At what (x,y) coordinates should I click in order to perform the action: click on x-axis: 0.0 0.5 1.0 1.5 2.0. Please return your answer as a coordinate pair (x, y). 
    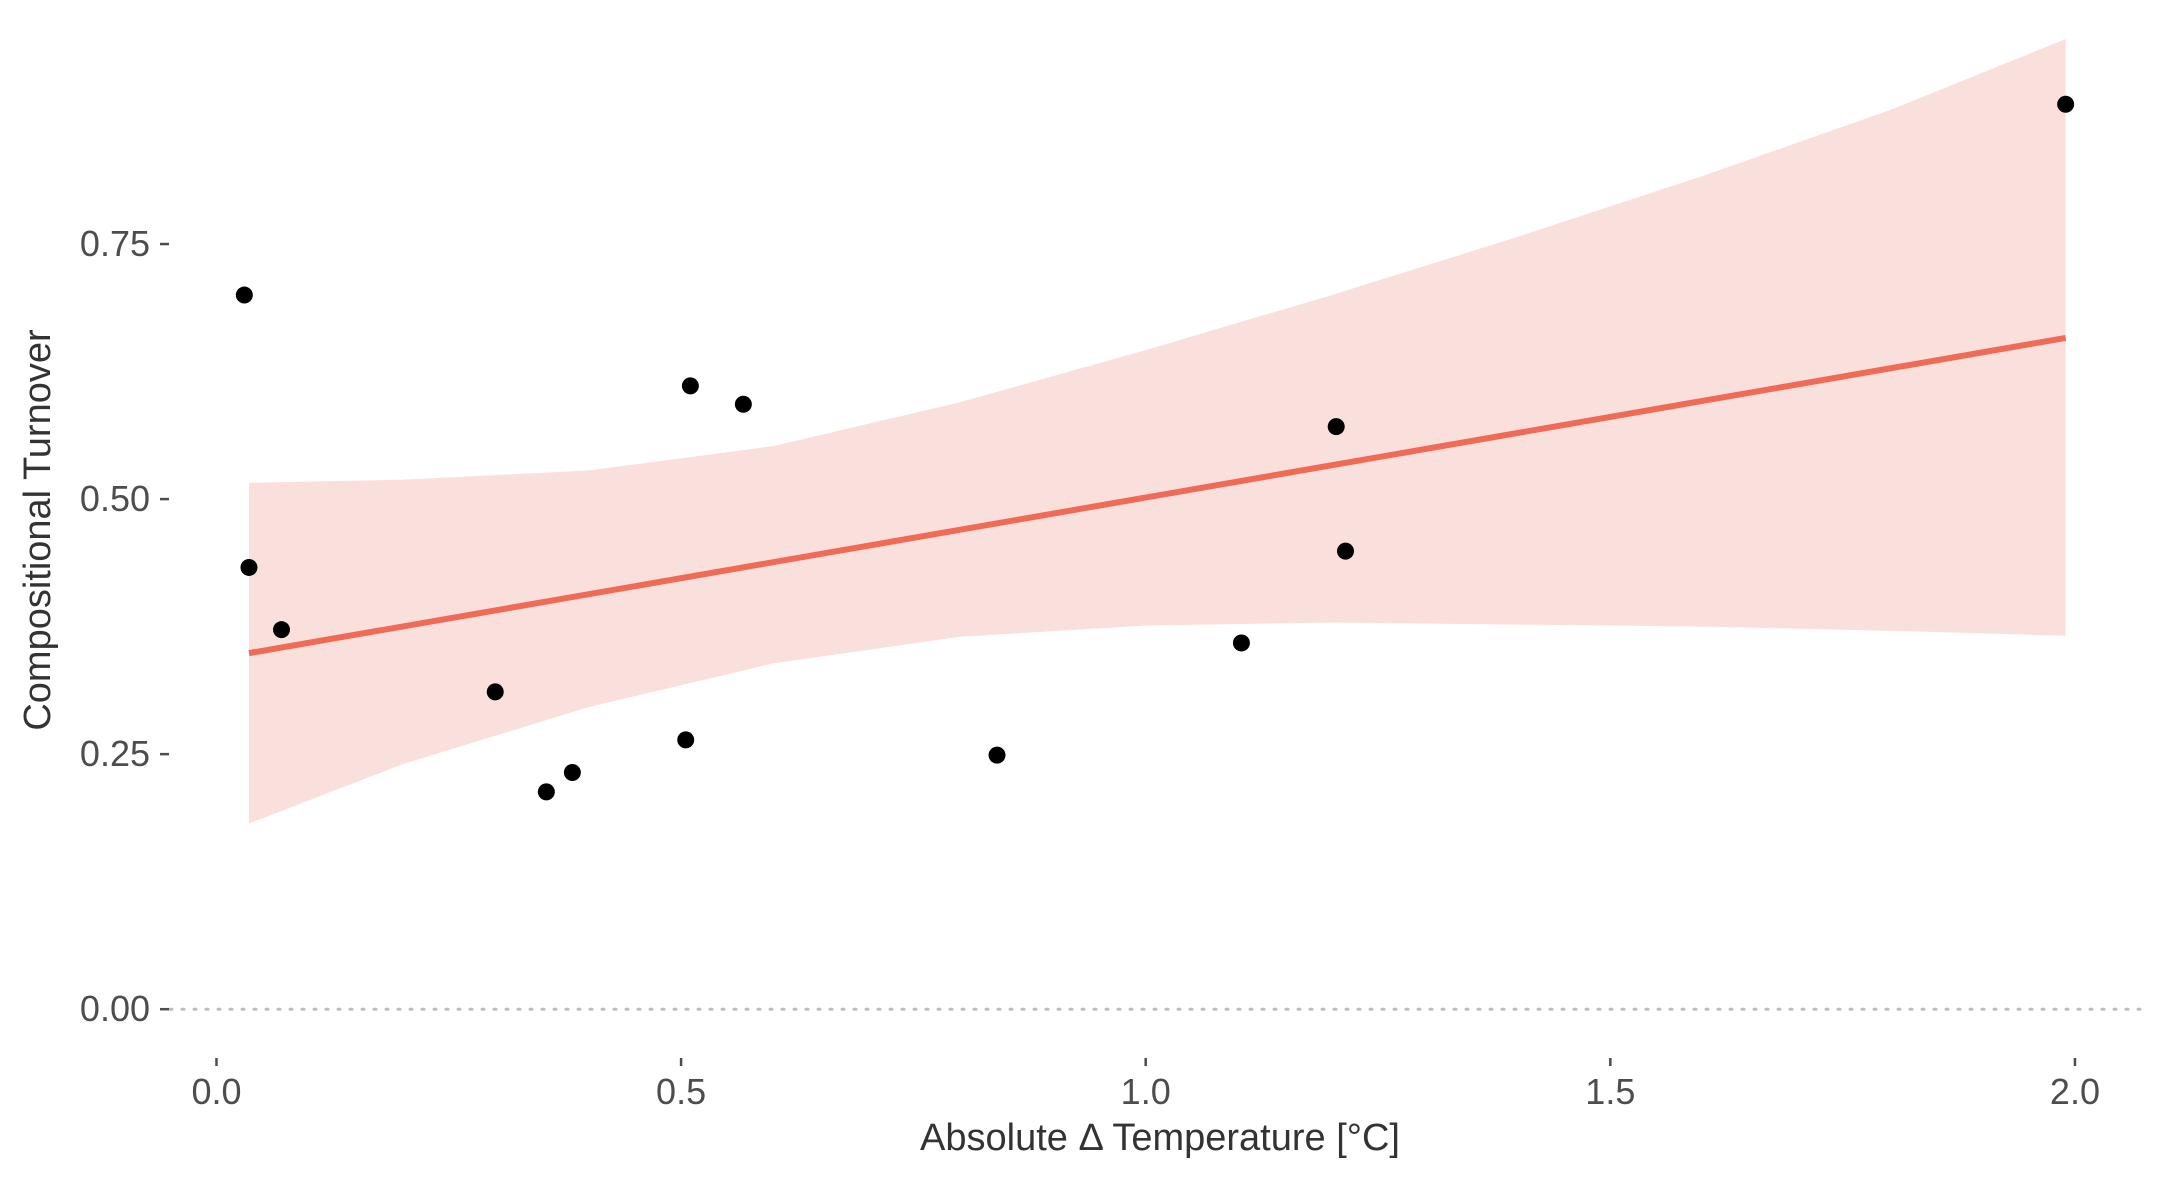
    Looking at the image, I should click on (1145, 1085).